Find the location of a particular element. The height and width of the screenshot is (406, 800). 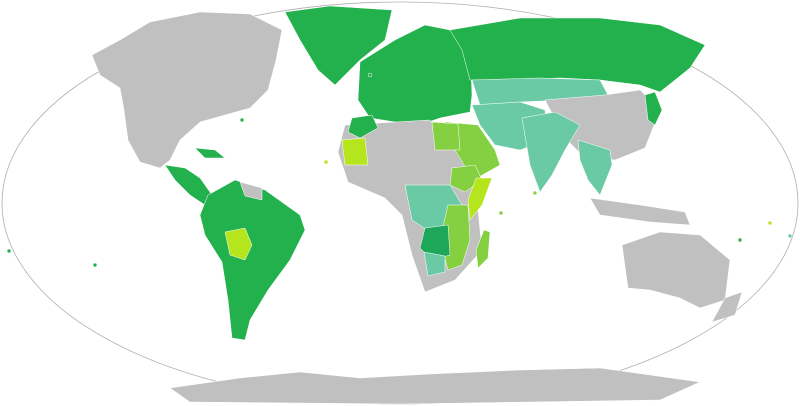

south-america is located at coordinates (252, 260).